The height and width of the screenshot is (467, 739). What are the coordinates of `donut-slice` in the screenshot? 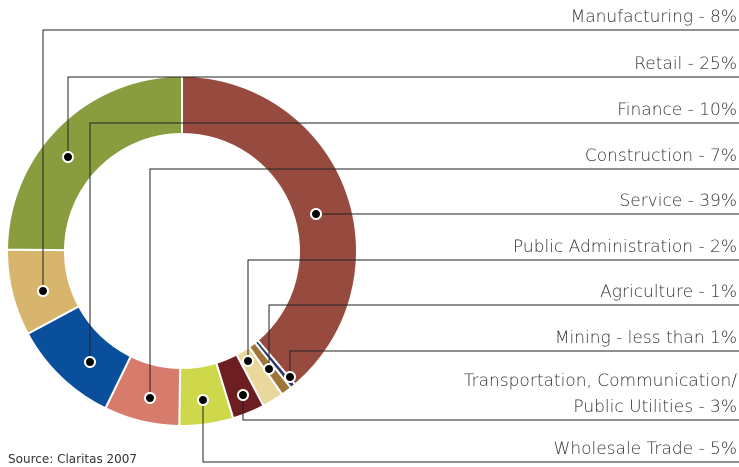 It's located at (94, 163).